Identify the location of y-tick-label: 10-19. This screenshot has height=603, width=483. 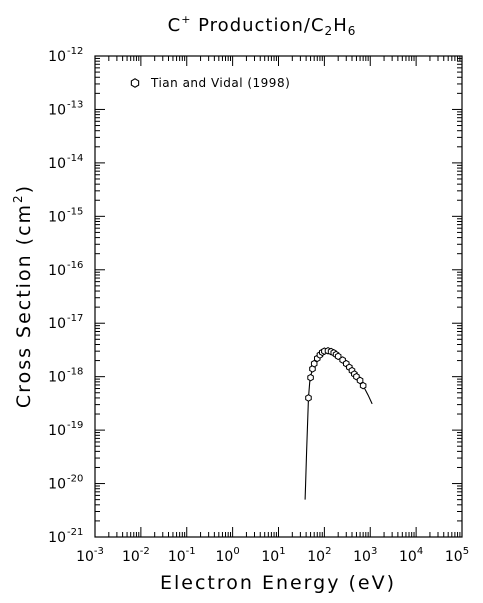
(65, 429).